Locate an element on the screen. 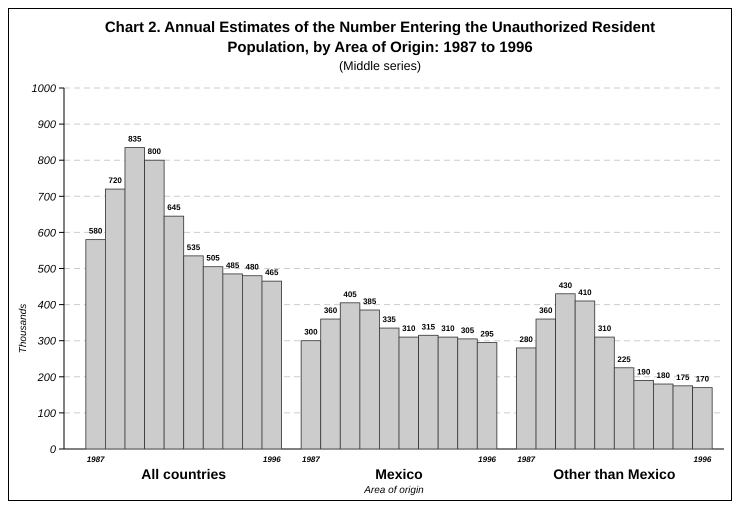 The image size is (740, 509). data-label: 300 is located at coordinates (311, 332).